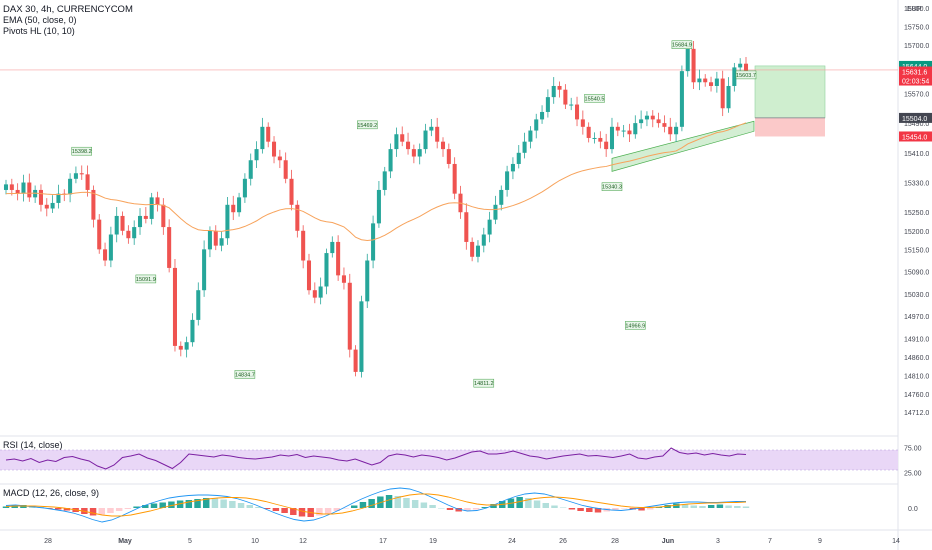 The width and height of the screenshot is (932, 550). I want to click on price-badge, so click(915, 71).